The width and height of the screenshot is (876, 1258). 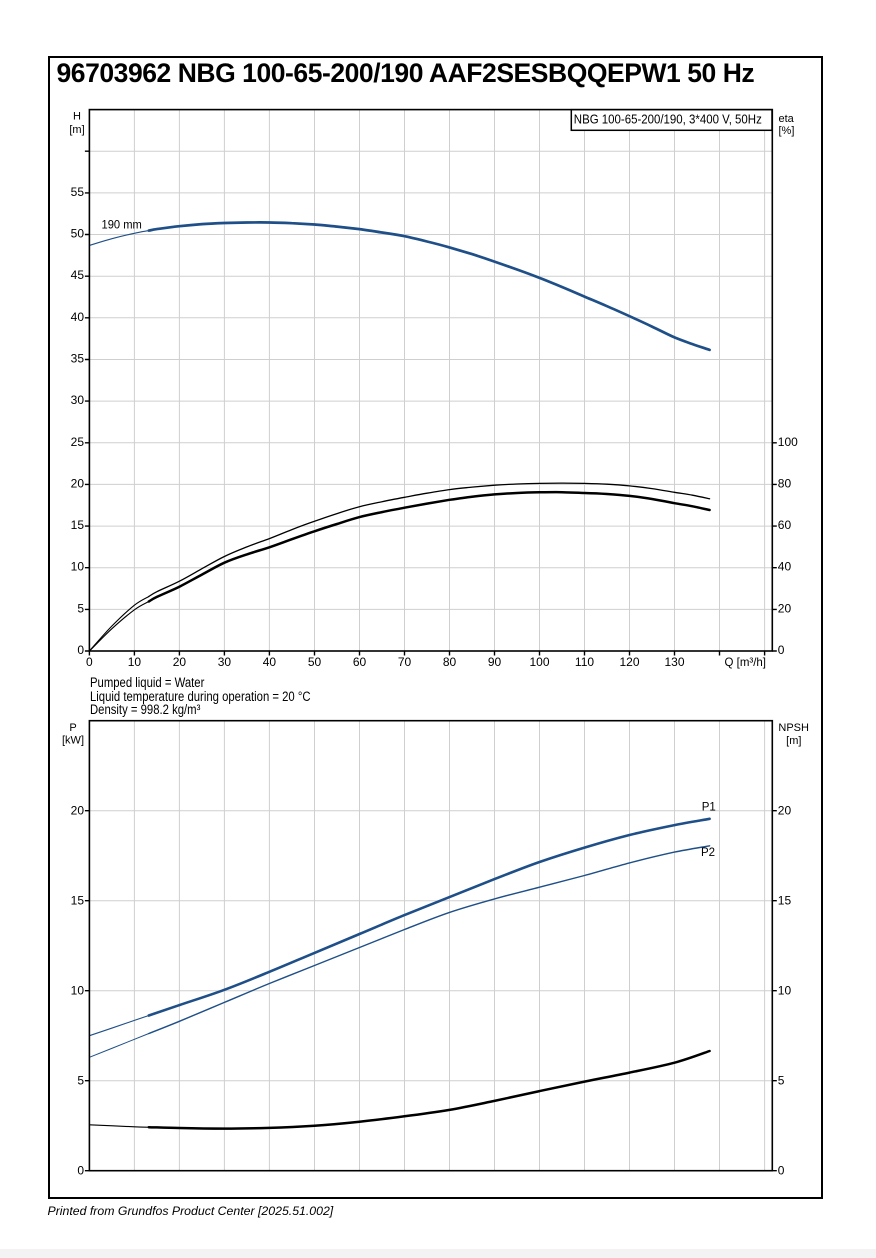 I want to click on svg-text: [kW], so click(x=73, y=740).